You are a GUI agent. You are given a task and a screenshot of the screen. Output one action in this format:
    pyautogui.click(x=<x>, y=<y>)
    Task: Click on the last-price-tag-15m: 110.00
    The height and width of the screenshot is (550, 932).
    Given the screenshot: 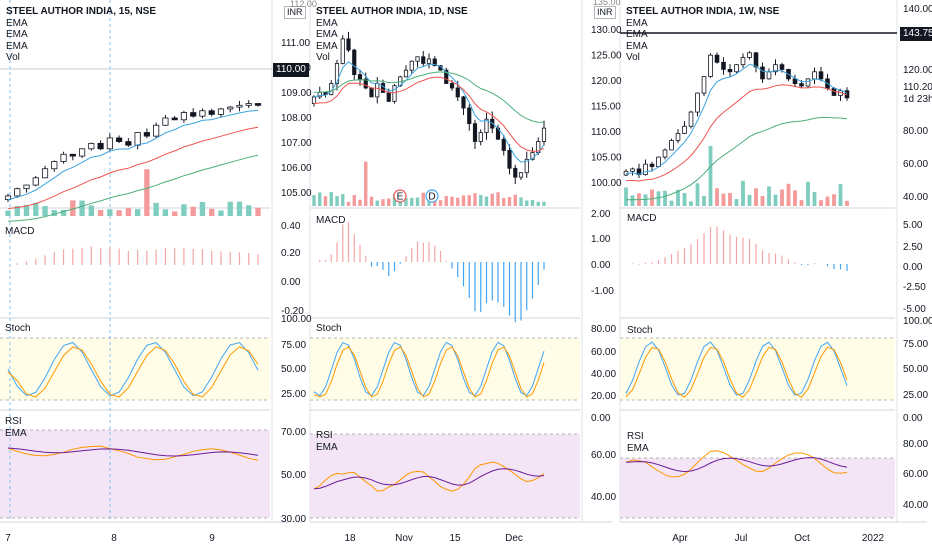 What is the action you would take?
    pyautogui.click(x=291, y=70)
    